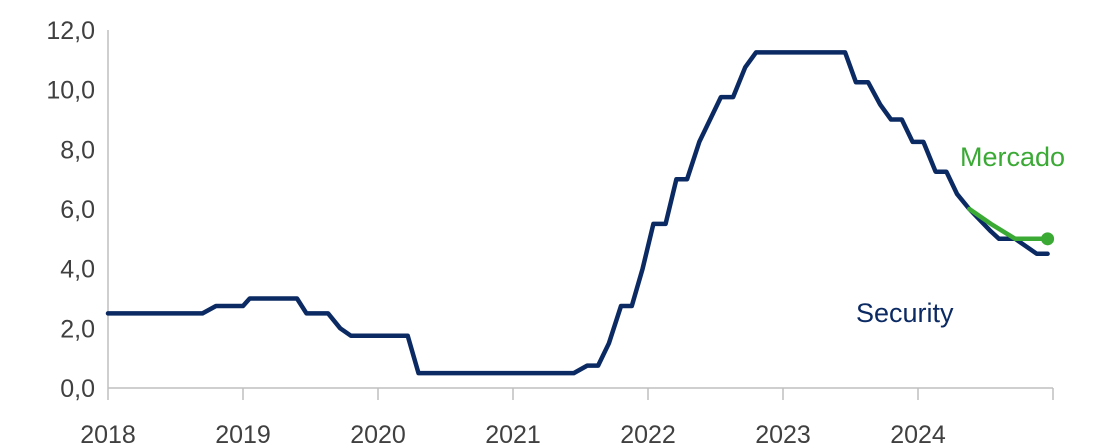 Image resolution: width=1096 pixels, height=447 pixels. What do you see at coordinates (918, 434) in the screenshot?
I see `x-tick-label: 2024` at bounding box center [918, 434].